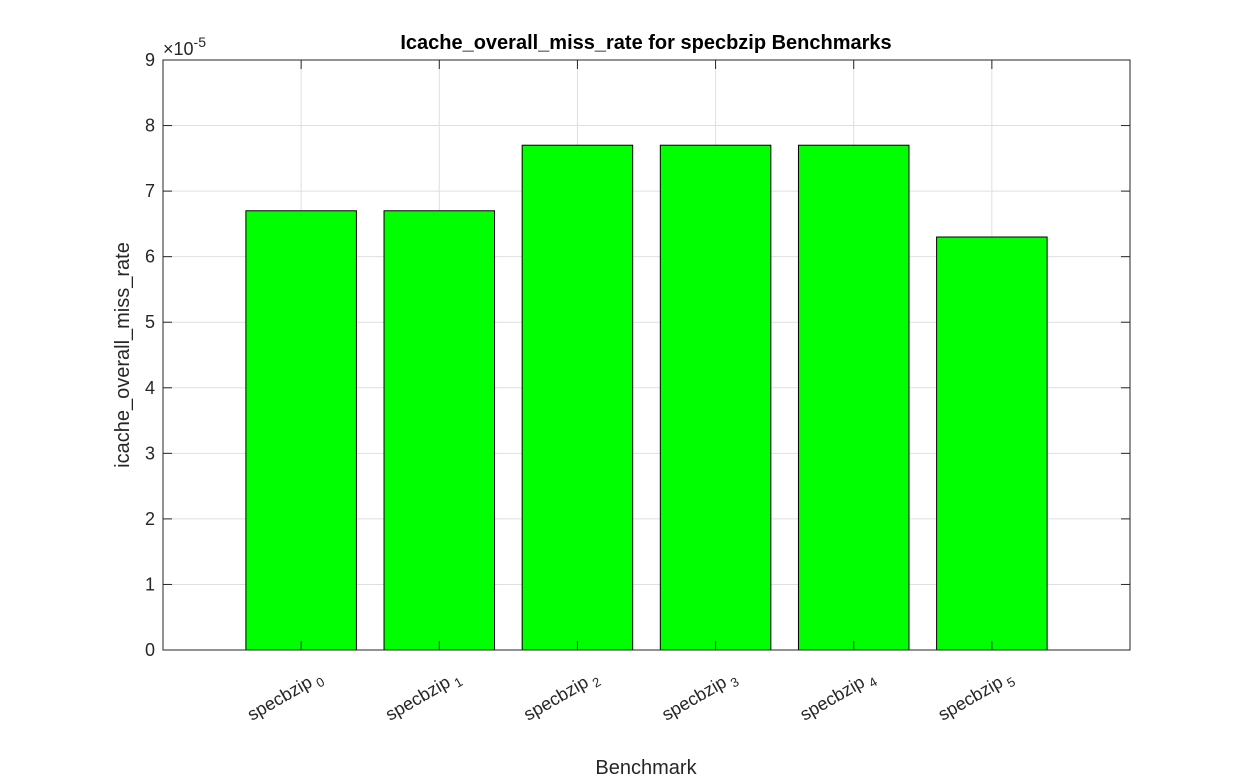 This screenshot has height=781, width=1250. What do you see at coordinates (976, 697) in the screenshot?
I see `x-tick-label: specbzip5` at bounding box center [976, 697].